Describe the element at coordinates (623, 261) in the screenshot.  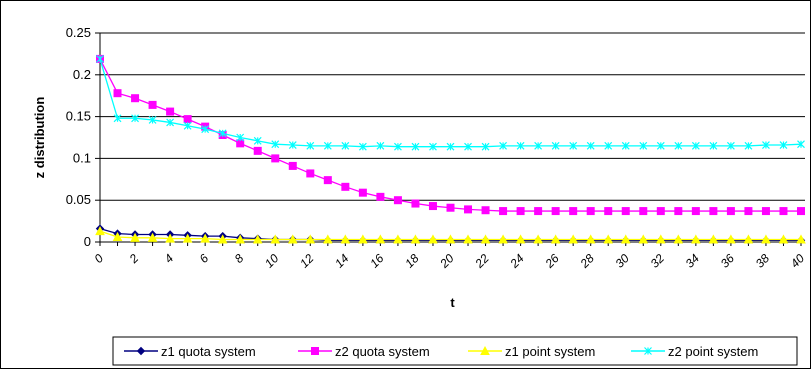
I see `x-tick-label: 30` at that location.